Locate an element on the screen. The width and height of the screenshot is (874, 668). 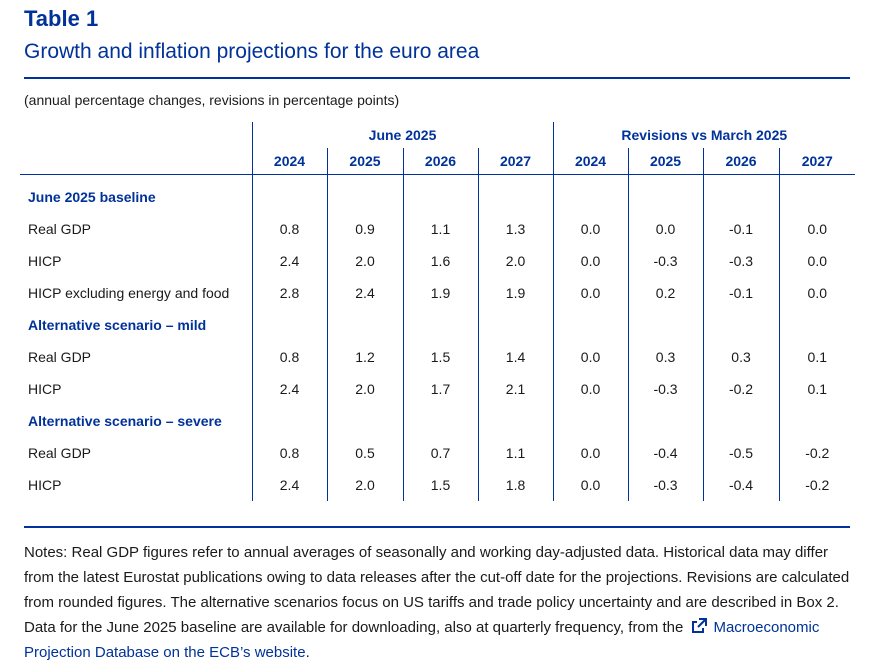
section-title: Alternative scenario – mild is located at coordinates (117, 325).